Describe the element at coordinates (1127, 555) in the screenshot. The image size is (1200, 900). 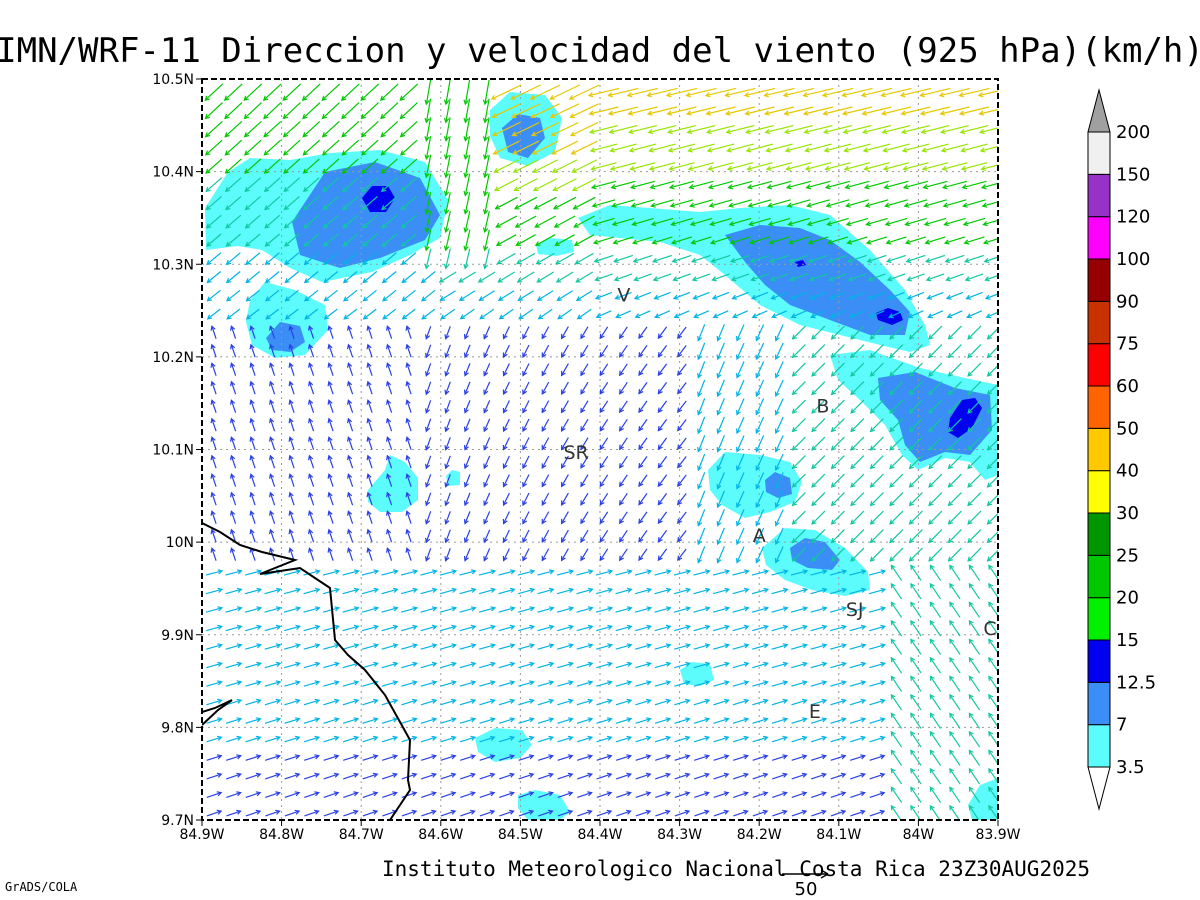
I see `colorbar-level-label: 25` at that location.